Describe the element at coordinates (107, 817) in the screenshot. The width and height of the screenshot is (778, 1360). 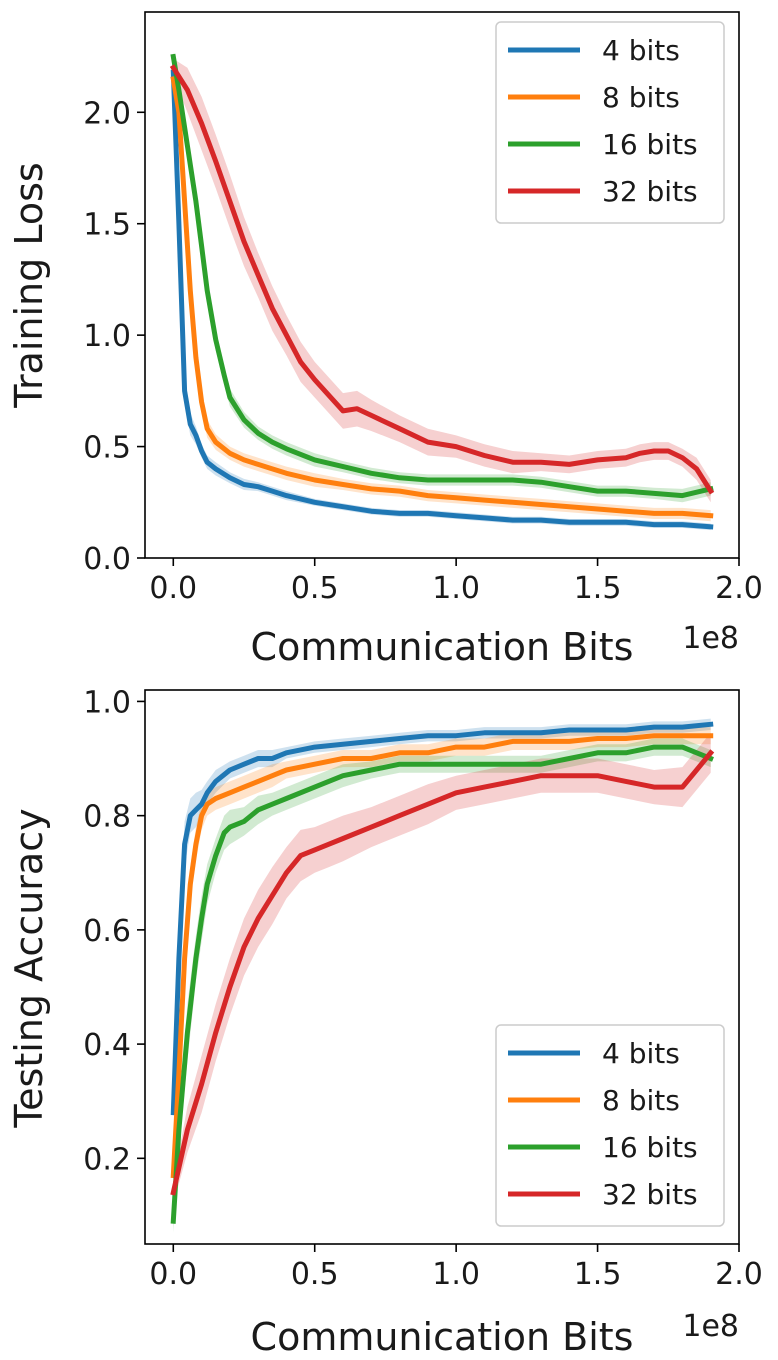
I see `y-tick-label: 0.8` at that location.